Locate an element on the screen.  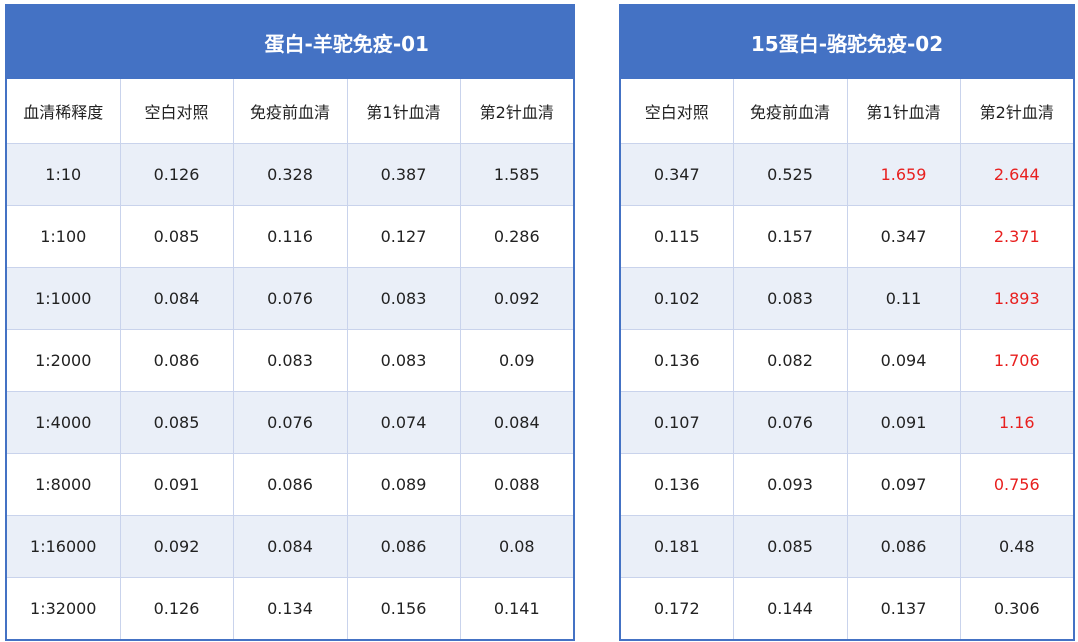
table-cell: 1.585 is located at coordinates (517, 174).